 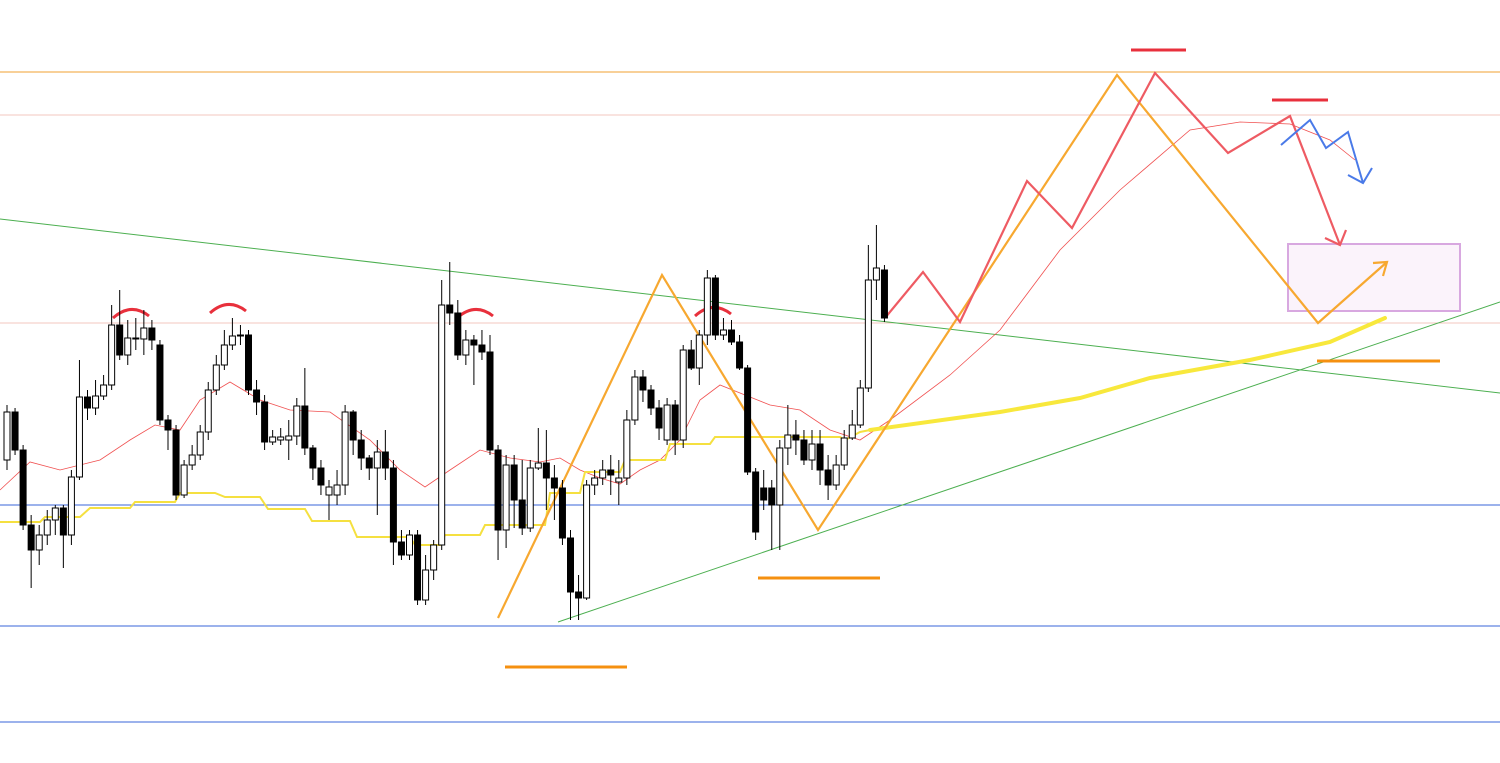 I want to click on baseline-line, so click(x=435, y=487).